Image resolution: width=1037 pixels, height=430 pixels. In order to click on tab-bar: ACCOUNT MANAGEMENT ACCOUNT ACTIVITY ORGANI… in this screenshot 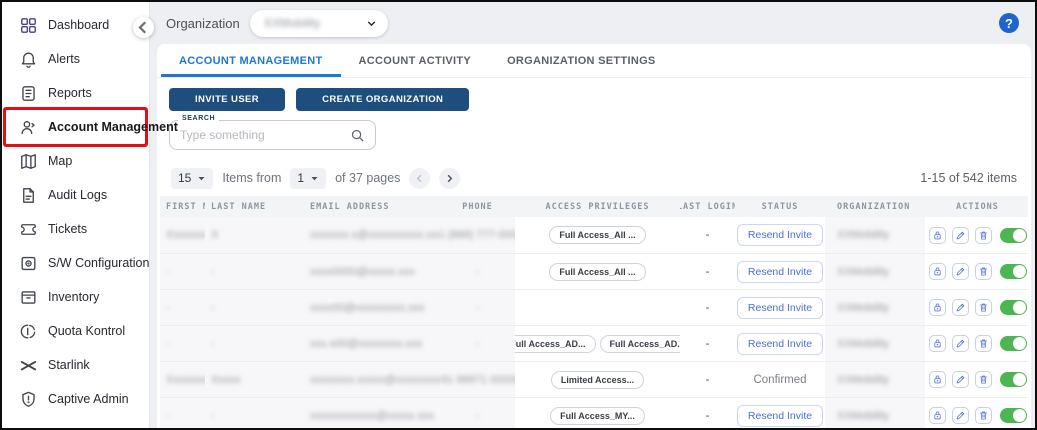, I will do `click(594, 61)`.